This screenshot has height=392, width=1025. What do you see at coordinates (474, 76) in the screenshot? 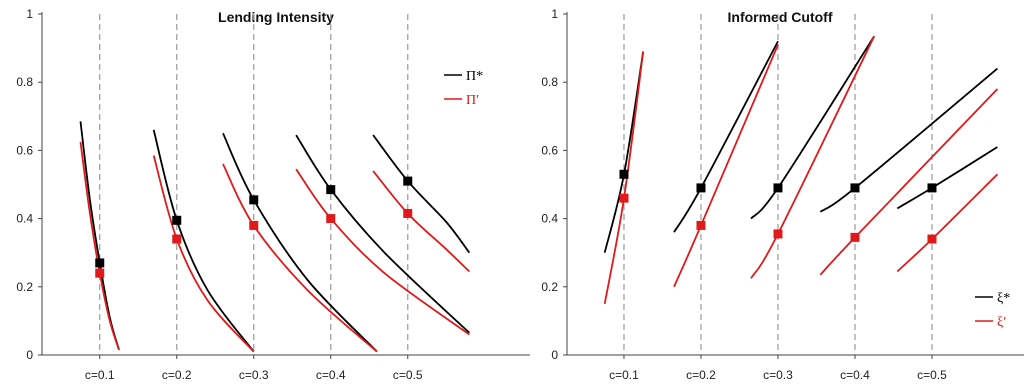
I see `legend-label: Π*` at bounding box center [474, 76].